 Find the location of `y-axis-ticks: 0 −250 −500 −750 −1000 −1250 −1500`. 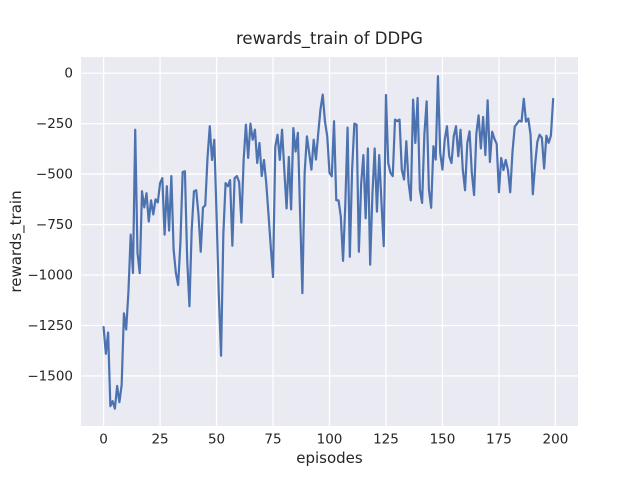

y-axis-ticks: 0 −250 −500 −750 −1000 −1250 −1500 is located at coordinates (50, 225).